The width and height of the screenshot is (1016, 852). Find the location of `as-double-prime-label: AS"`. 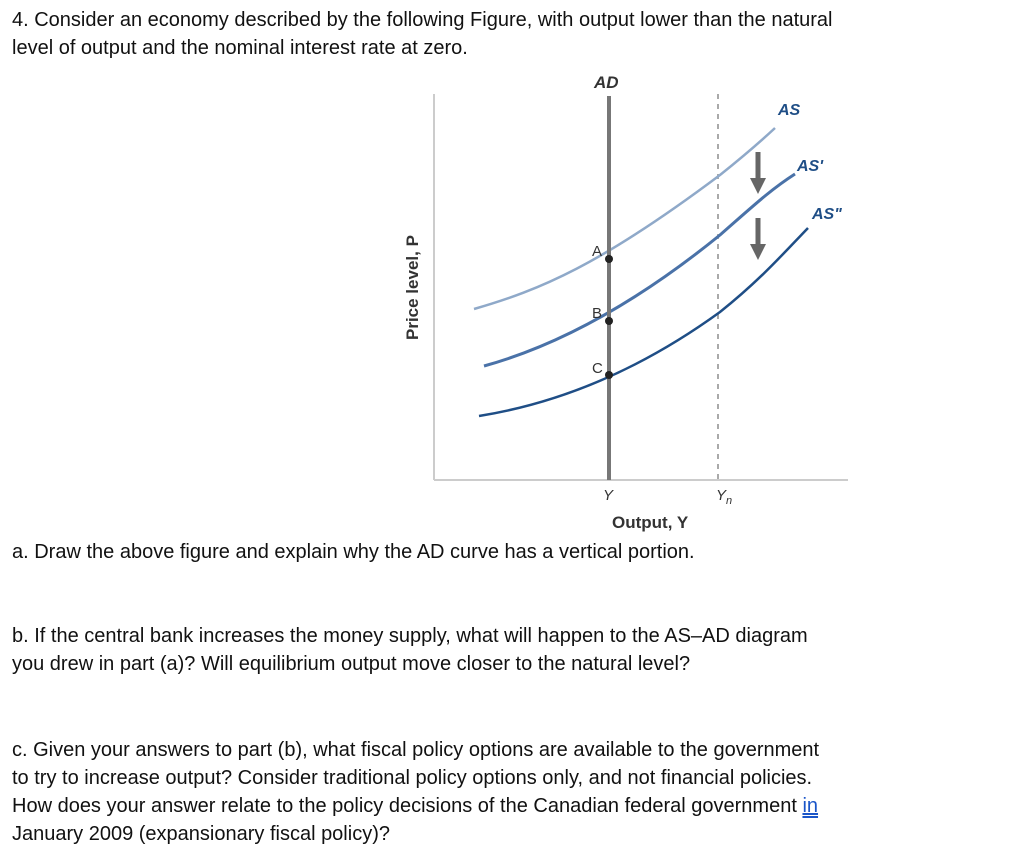

as-double-prime-label: AS" is located at coordinates (826, 214).